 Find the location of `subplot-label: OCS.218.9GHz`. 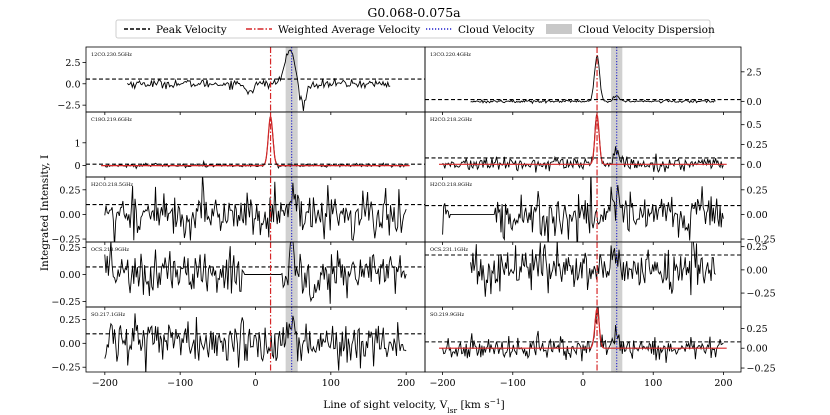

subplot-label: OCS.218.9GHz is located at coordinates (110, 250).